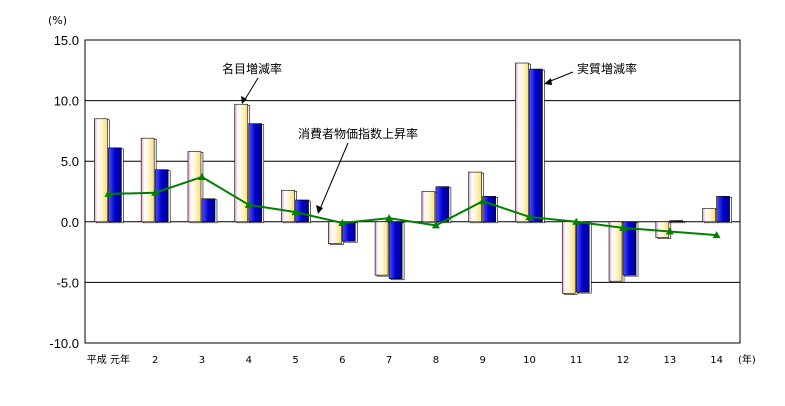 The image size is (785, 406). What do you see at coordinates (108, 359) in the screenshot?
I see `x-tick-label: 平成 元年` at bounding box center [108, 359].